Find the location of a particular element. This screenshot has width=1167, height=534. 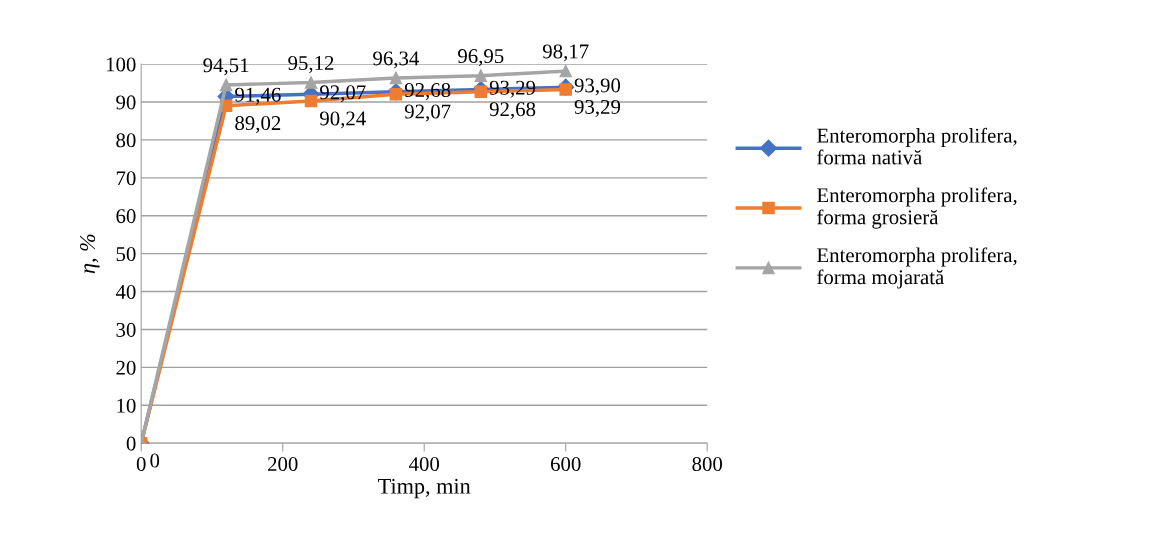

legend-label: Enteromorpha prolifera, forma grosieră is located at coordinates (917, 208).